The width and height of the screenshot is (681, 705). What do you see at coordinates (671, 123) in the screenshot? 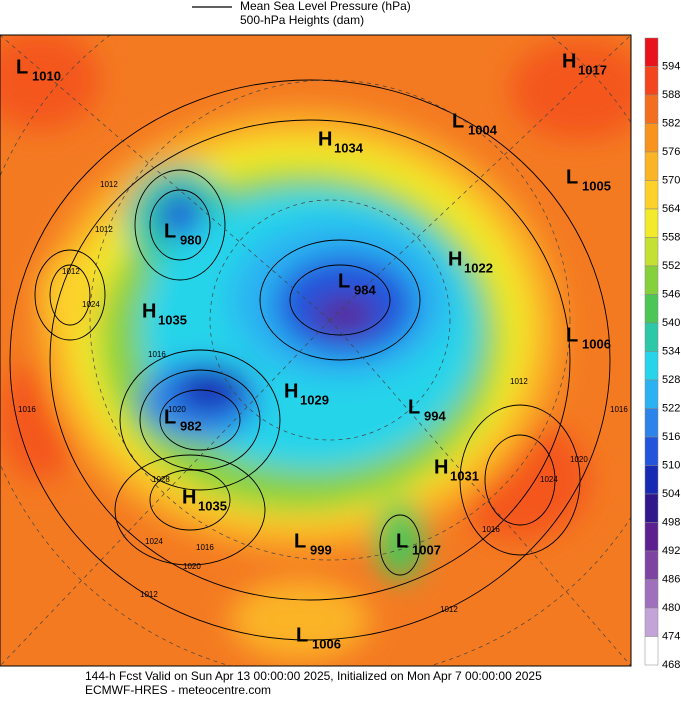
I see `colorbar-label: 582` at bounding box center [671, 123].